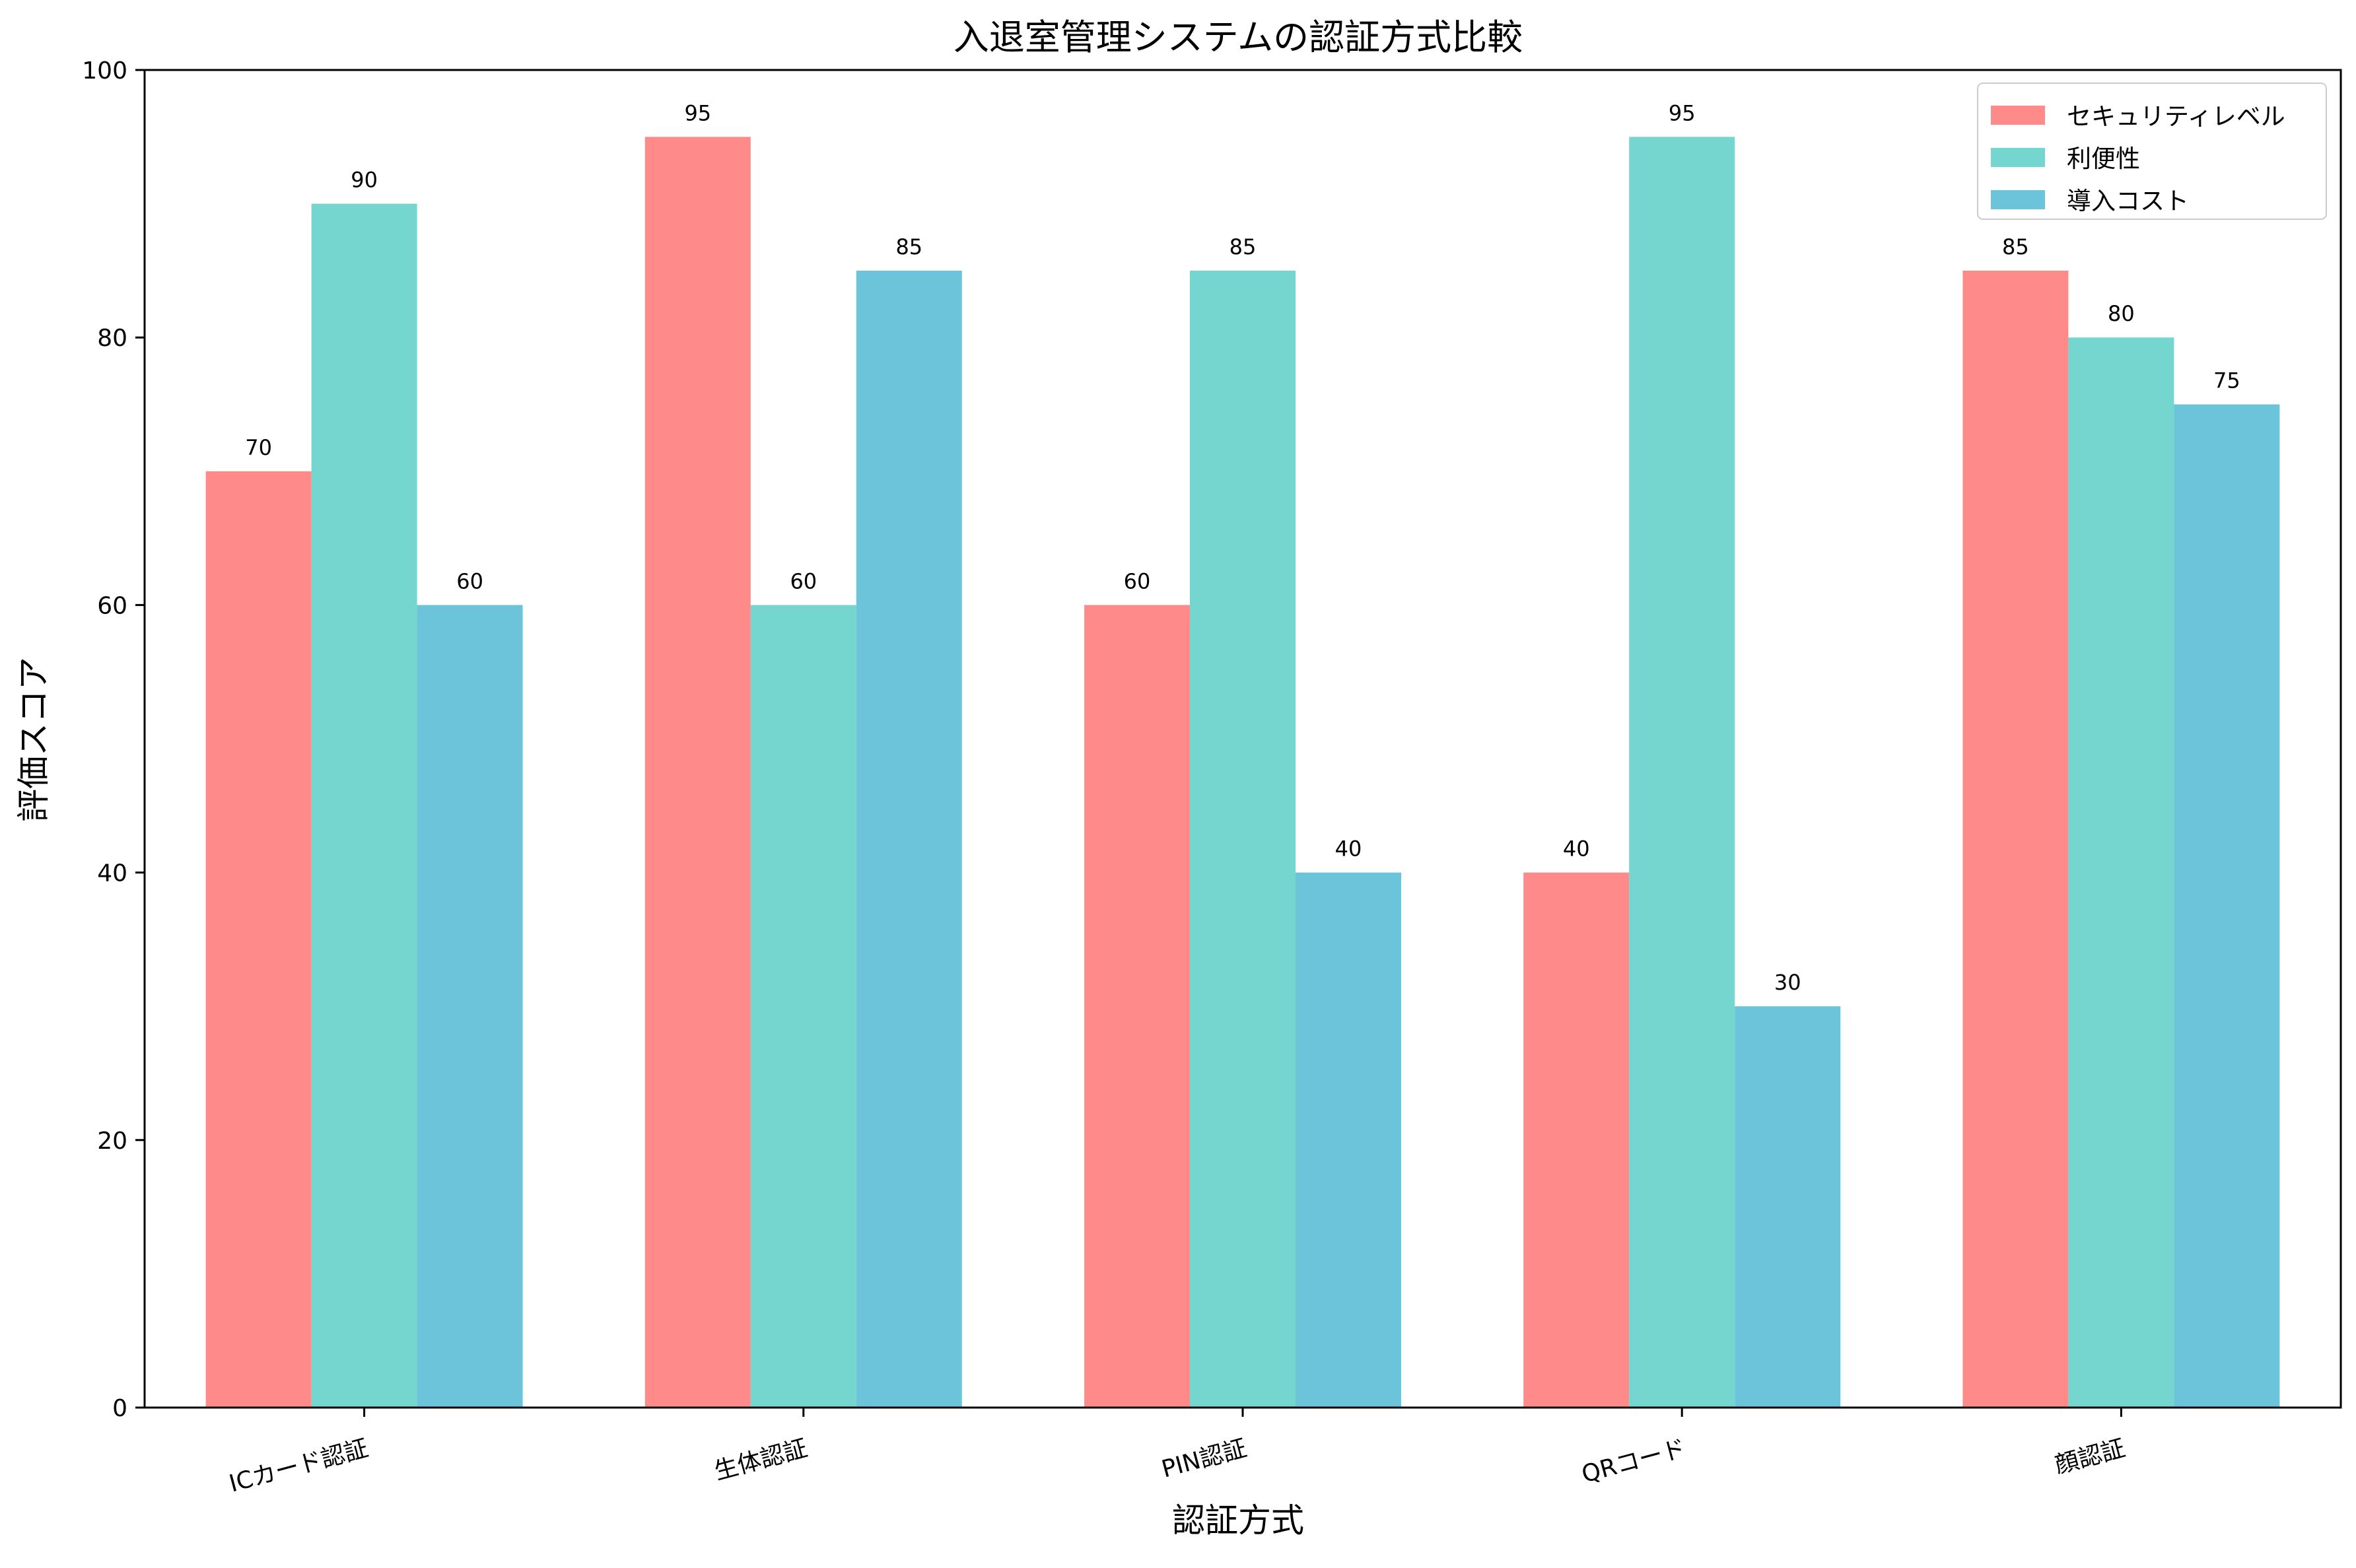  I want to click on y-tick-label: 20, so click(112, 1141).